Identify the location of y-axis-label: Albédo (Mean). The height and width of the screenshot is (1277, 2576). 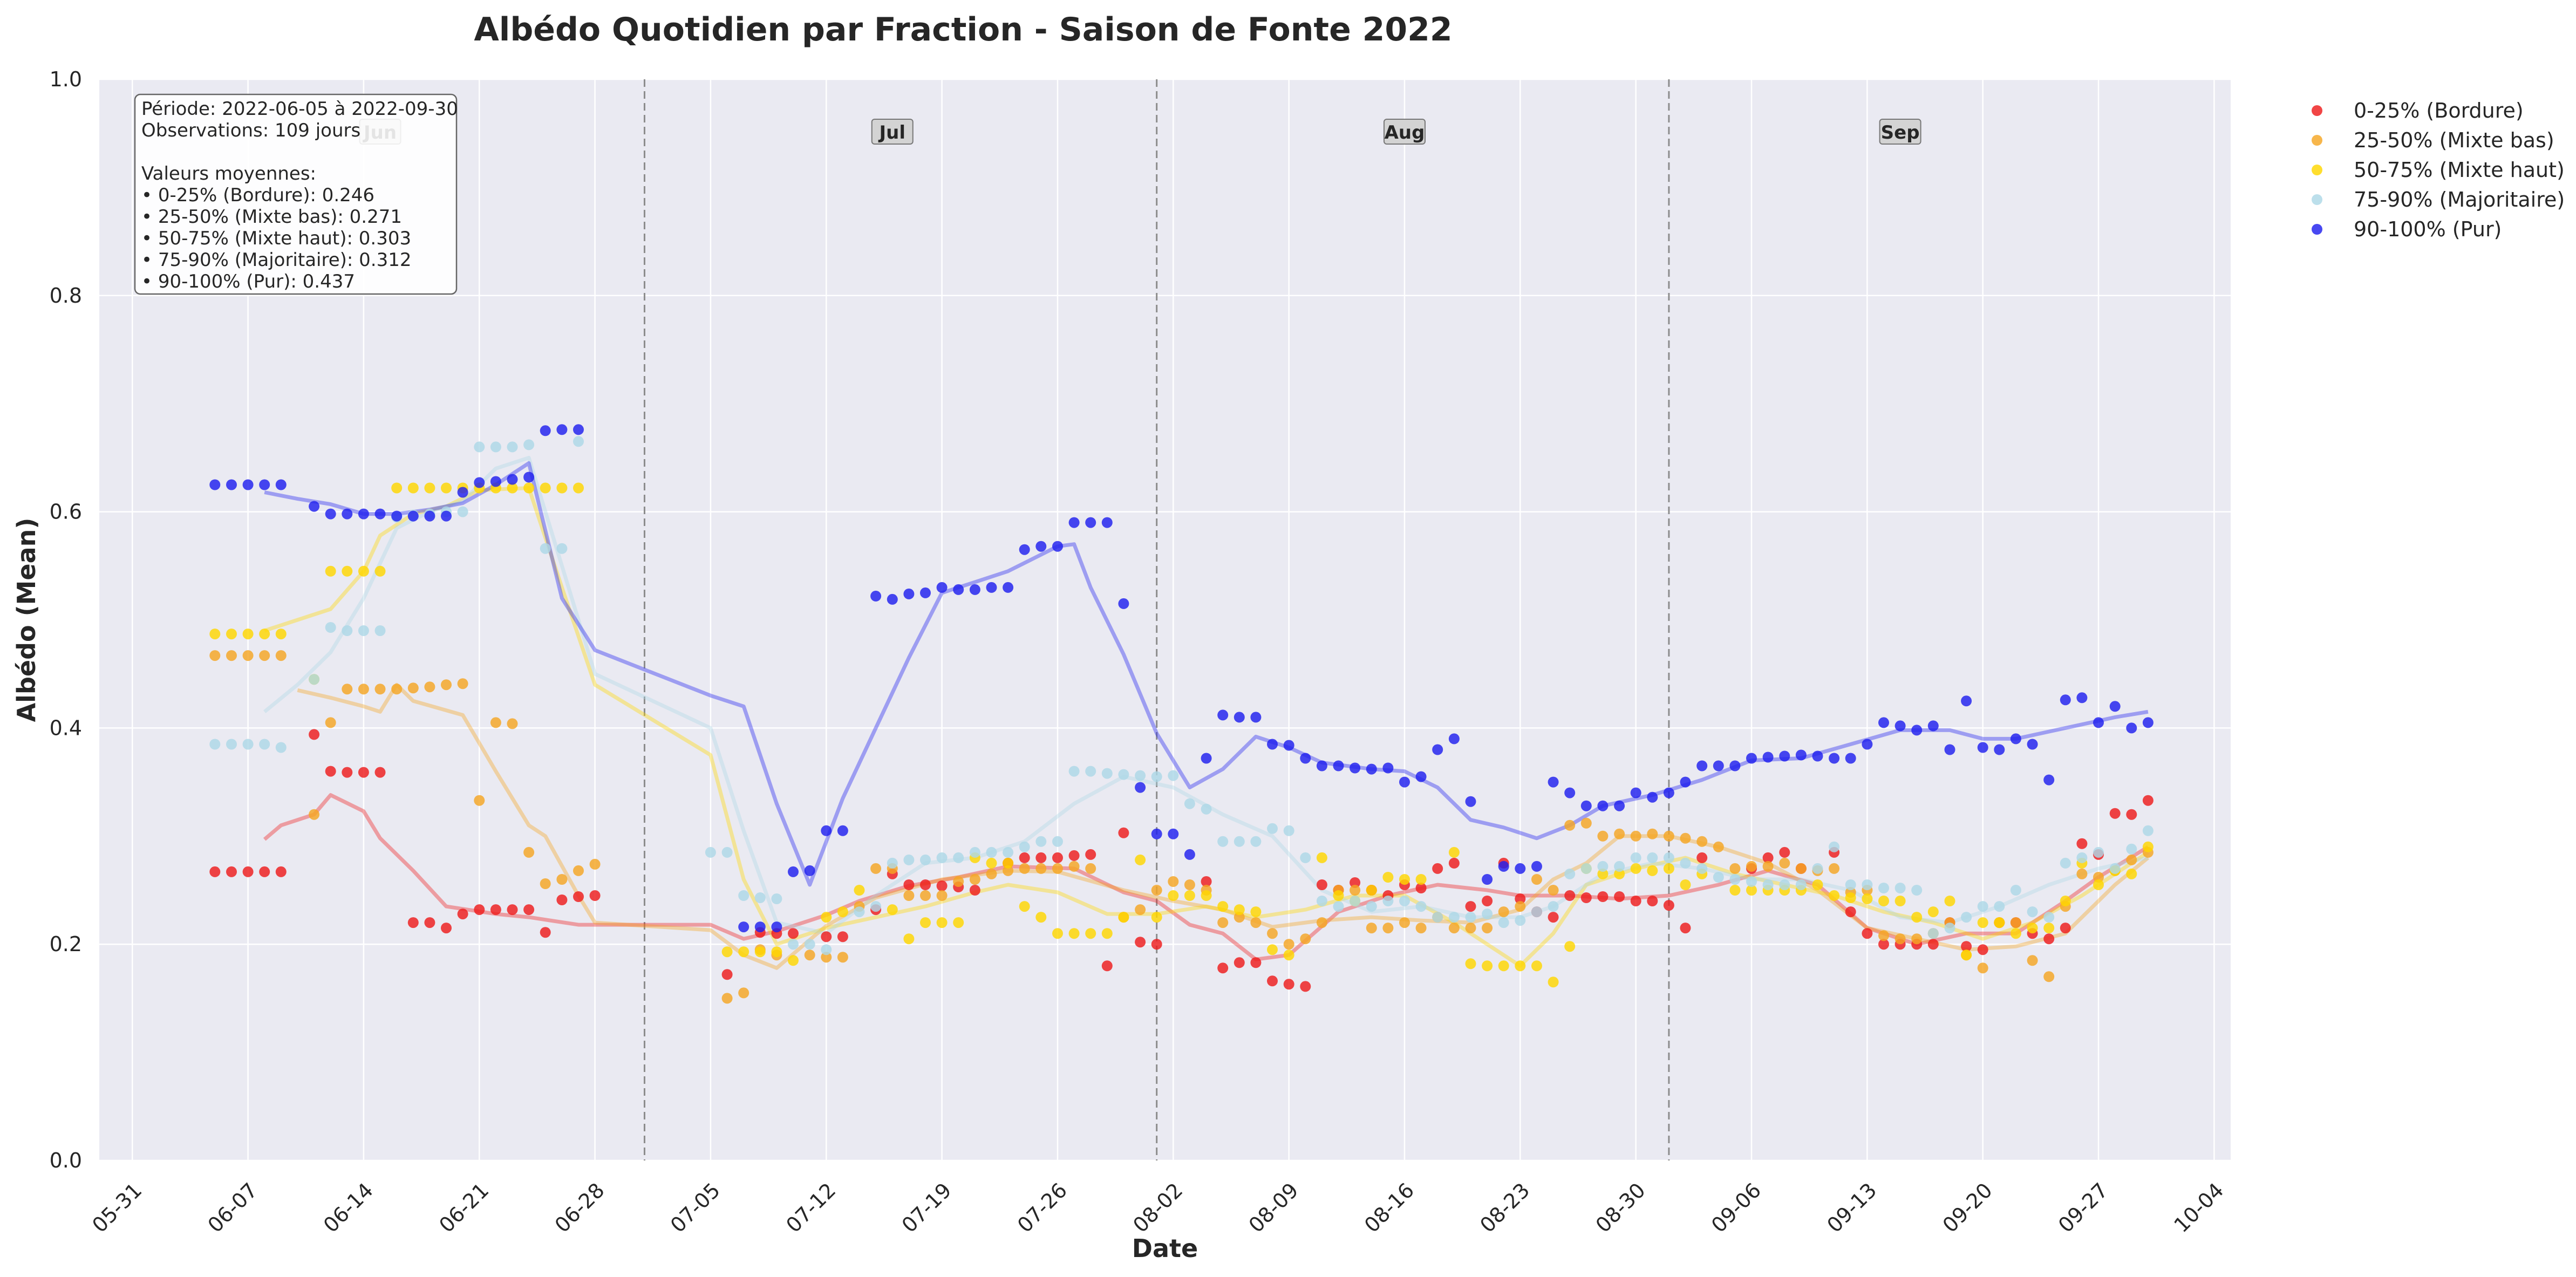
(26, 620).